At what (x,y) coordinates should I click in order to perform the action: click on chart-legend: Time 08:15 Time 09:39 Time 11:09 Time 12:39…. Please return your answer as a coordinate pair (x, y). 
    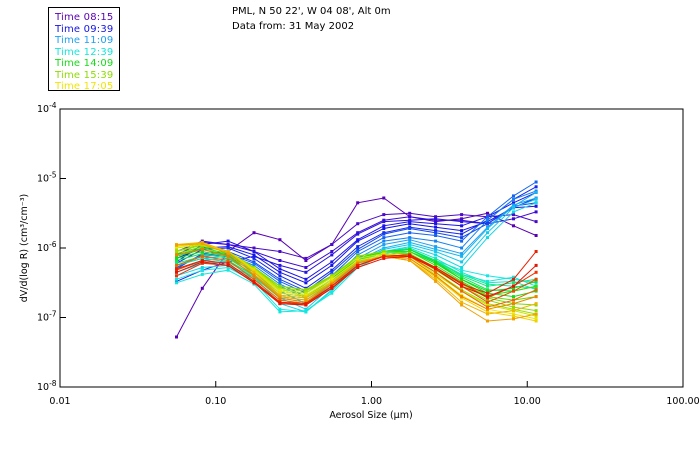
    Looking at the image, I should click on (84, 49).